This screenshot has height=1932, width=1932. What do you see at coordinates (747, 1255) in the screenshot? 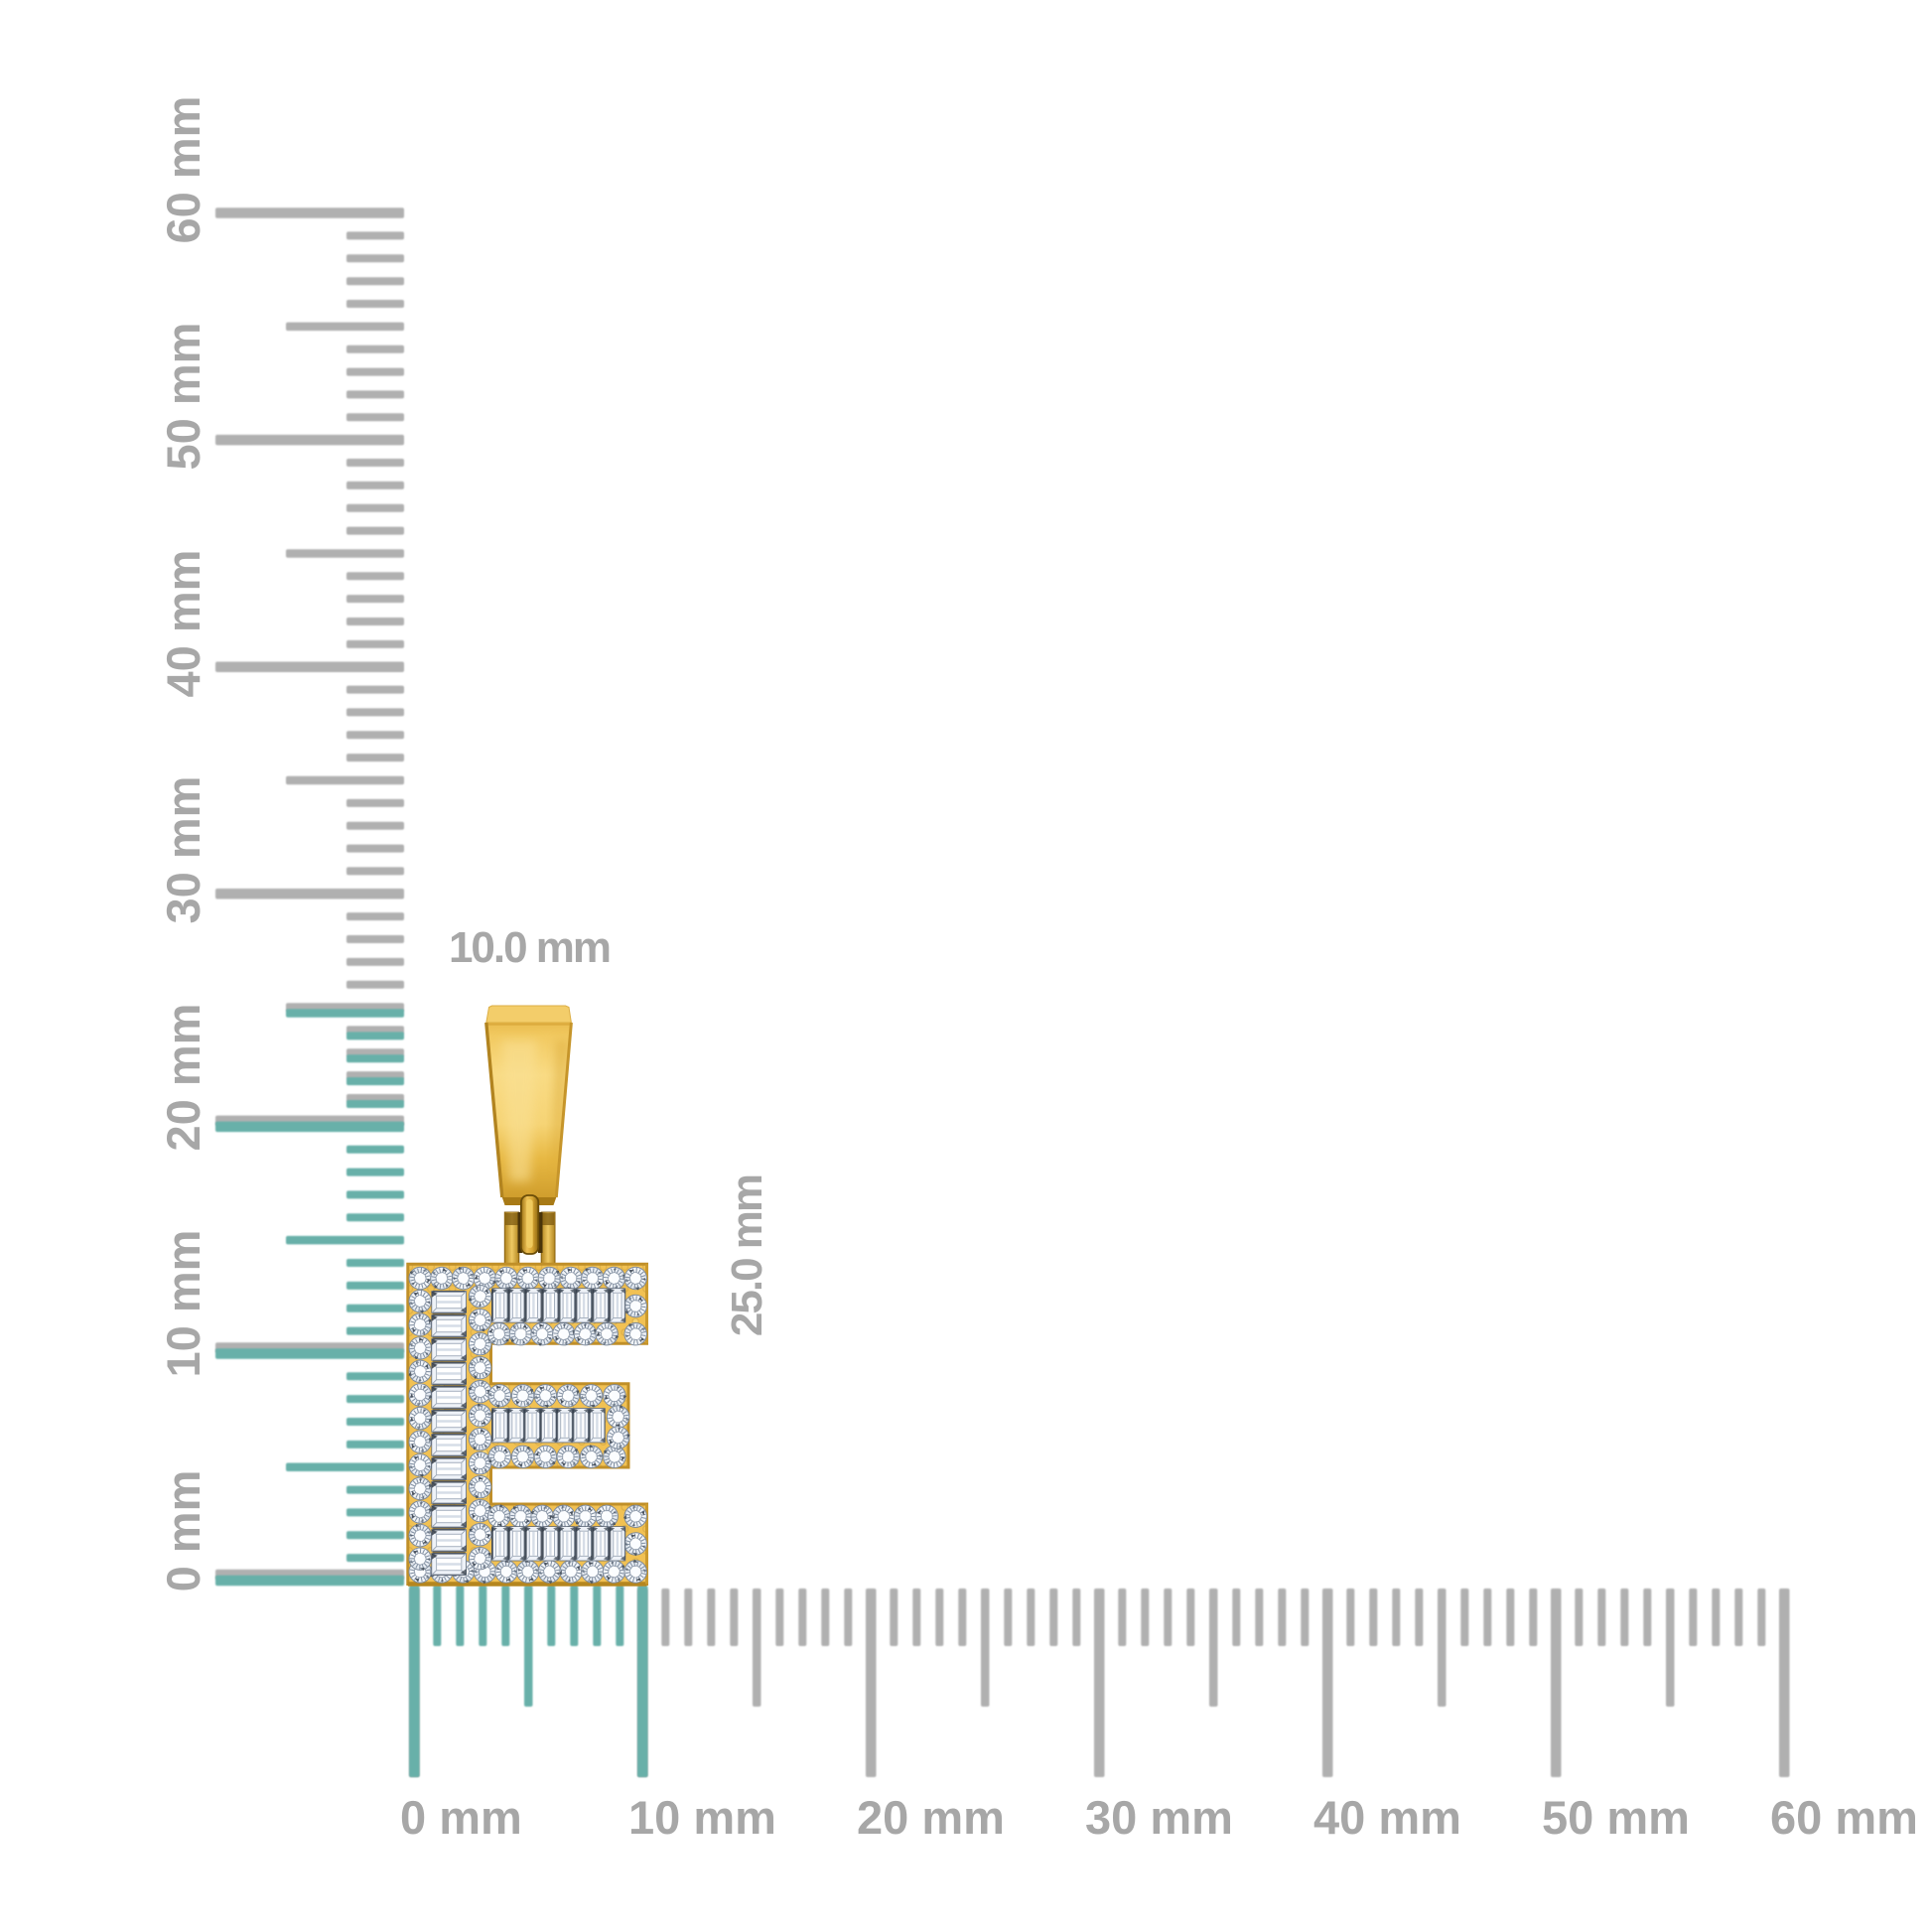
I see `svg-text: 25.0 mm` at bounding box center [747, 1255].